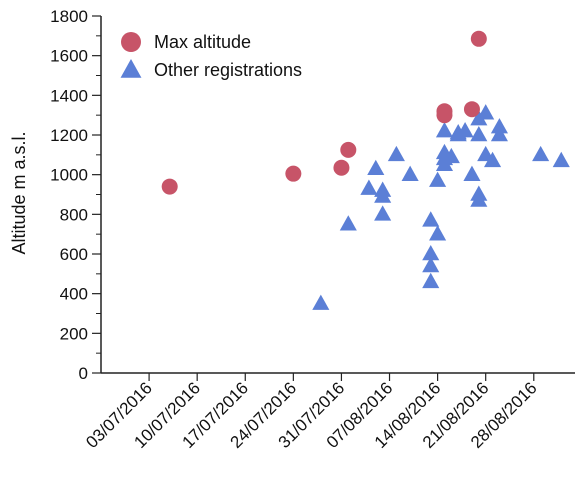 Image resolution: width=581 pixels, height=480 pixels. Describe the element at coordinates (69, 56) in the screenshot. I see `y-tick-label: 1600` at that location.